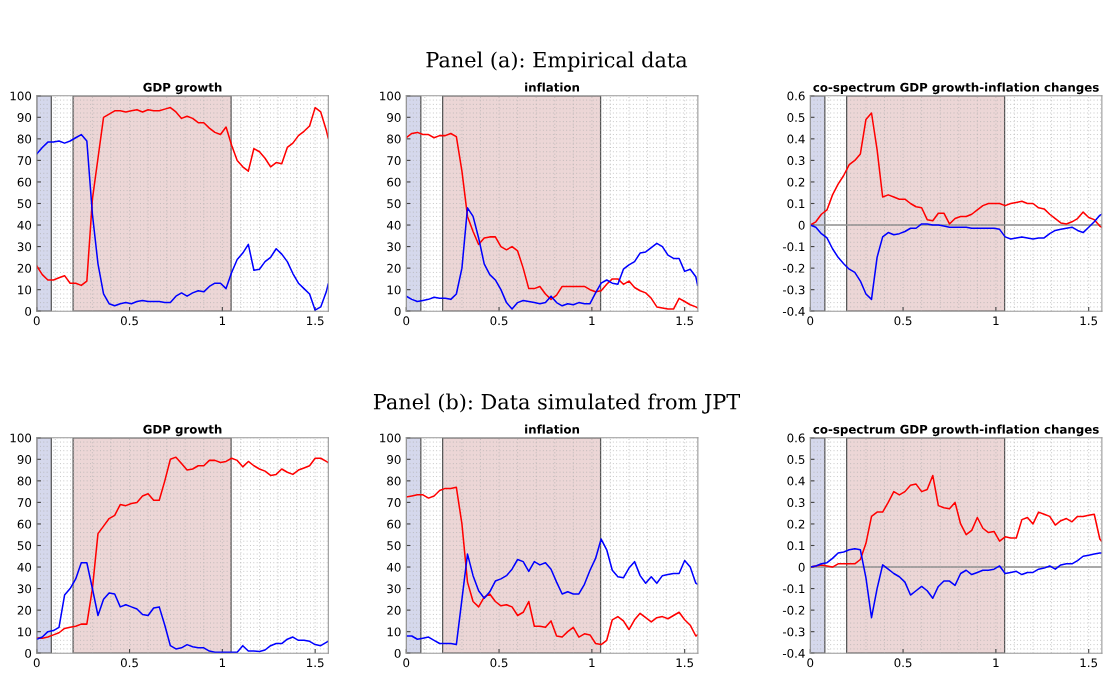  What do you see at coordinates (557, 61) in the screenshot?
I see `text: Panel (a): Empirical data` at bounding box center [557, 61].